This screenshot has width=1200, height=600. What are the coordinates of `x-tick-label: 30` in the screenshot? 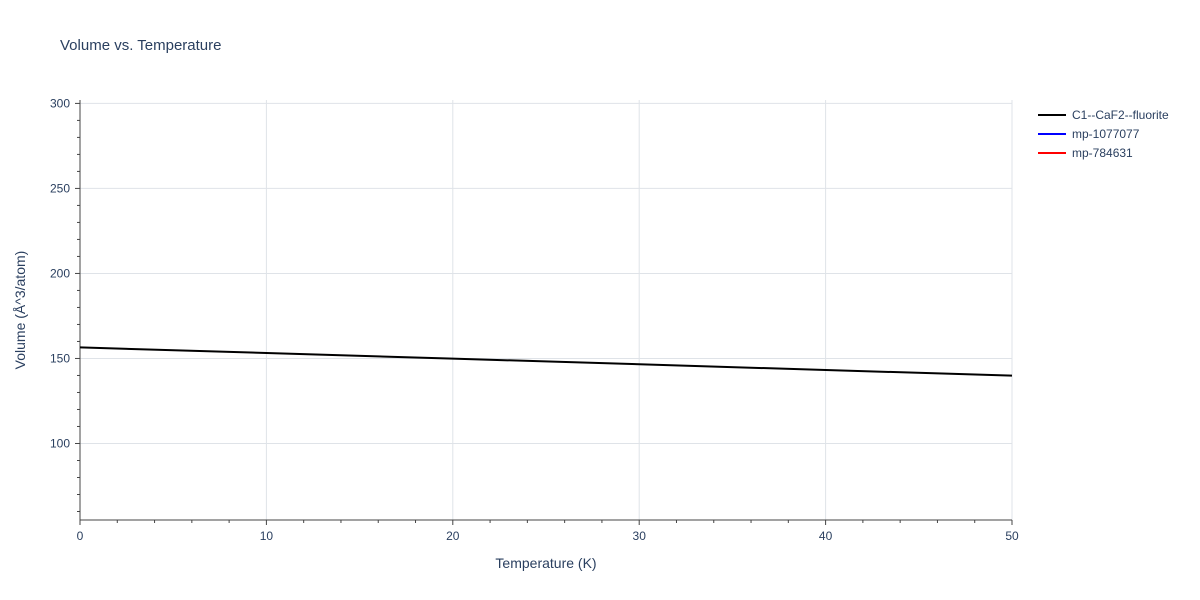 It's located at (640, 536).